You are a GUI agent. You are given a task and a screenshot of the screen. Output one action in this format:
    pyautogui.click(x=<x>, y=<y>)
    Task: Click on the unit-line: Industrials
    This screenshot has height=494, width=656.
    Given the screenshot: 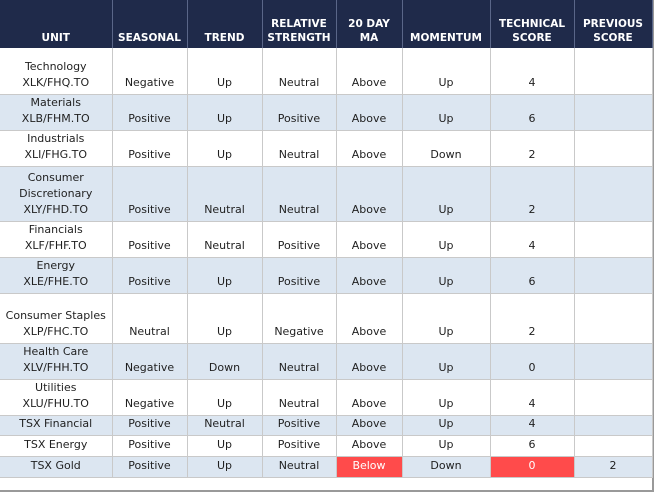 What is the action you would take?
    pyautogui.click(x=56, y=138)
    